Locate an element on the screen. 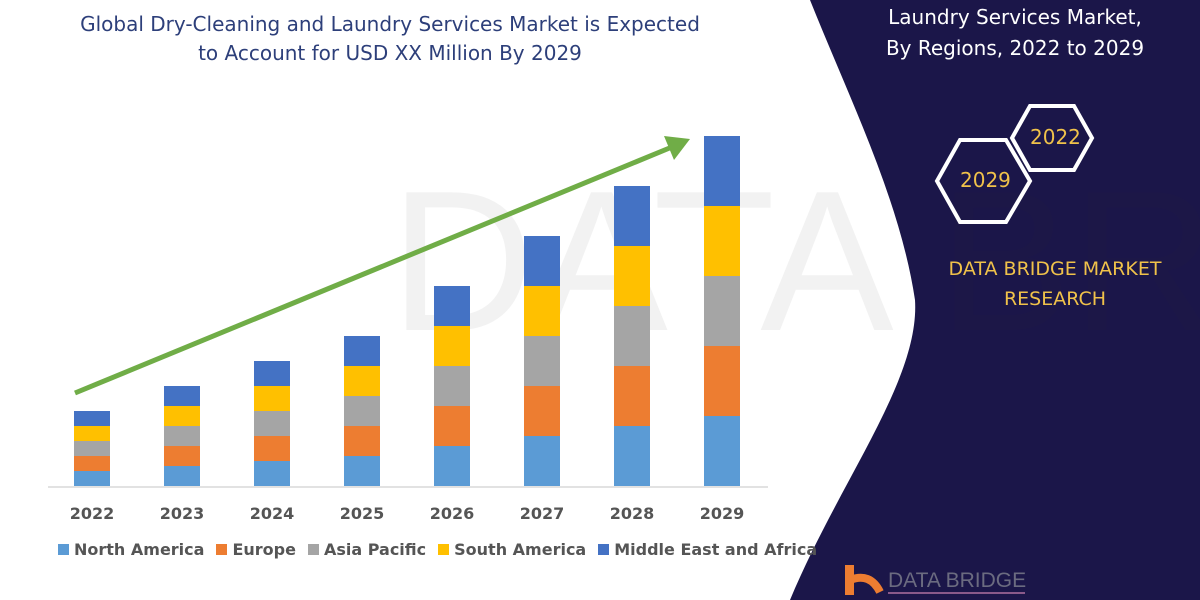 This screenshot has height=600, width=1200. x-tick-label: 2027 is located at coordinates (542, 513).